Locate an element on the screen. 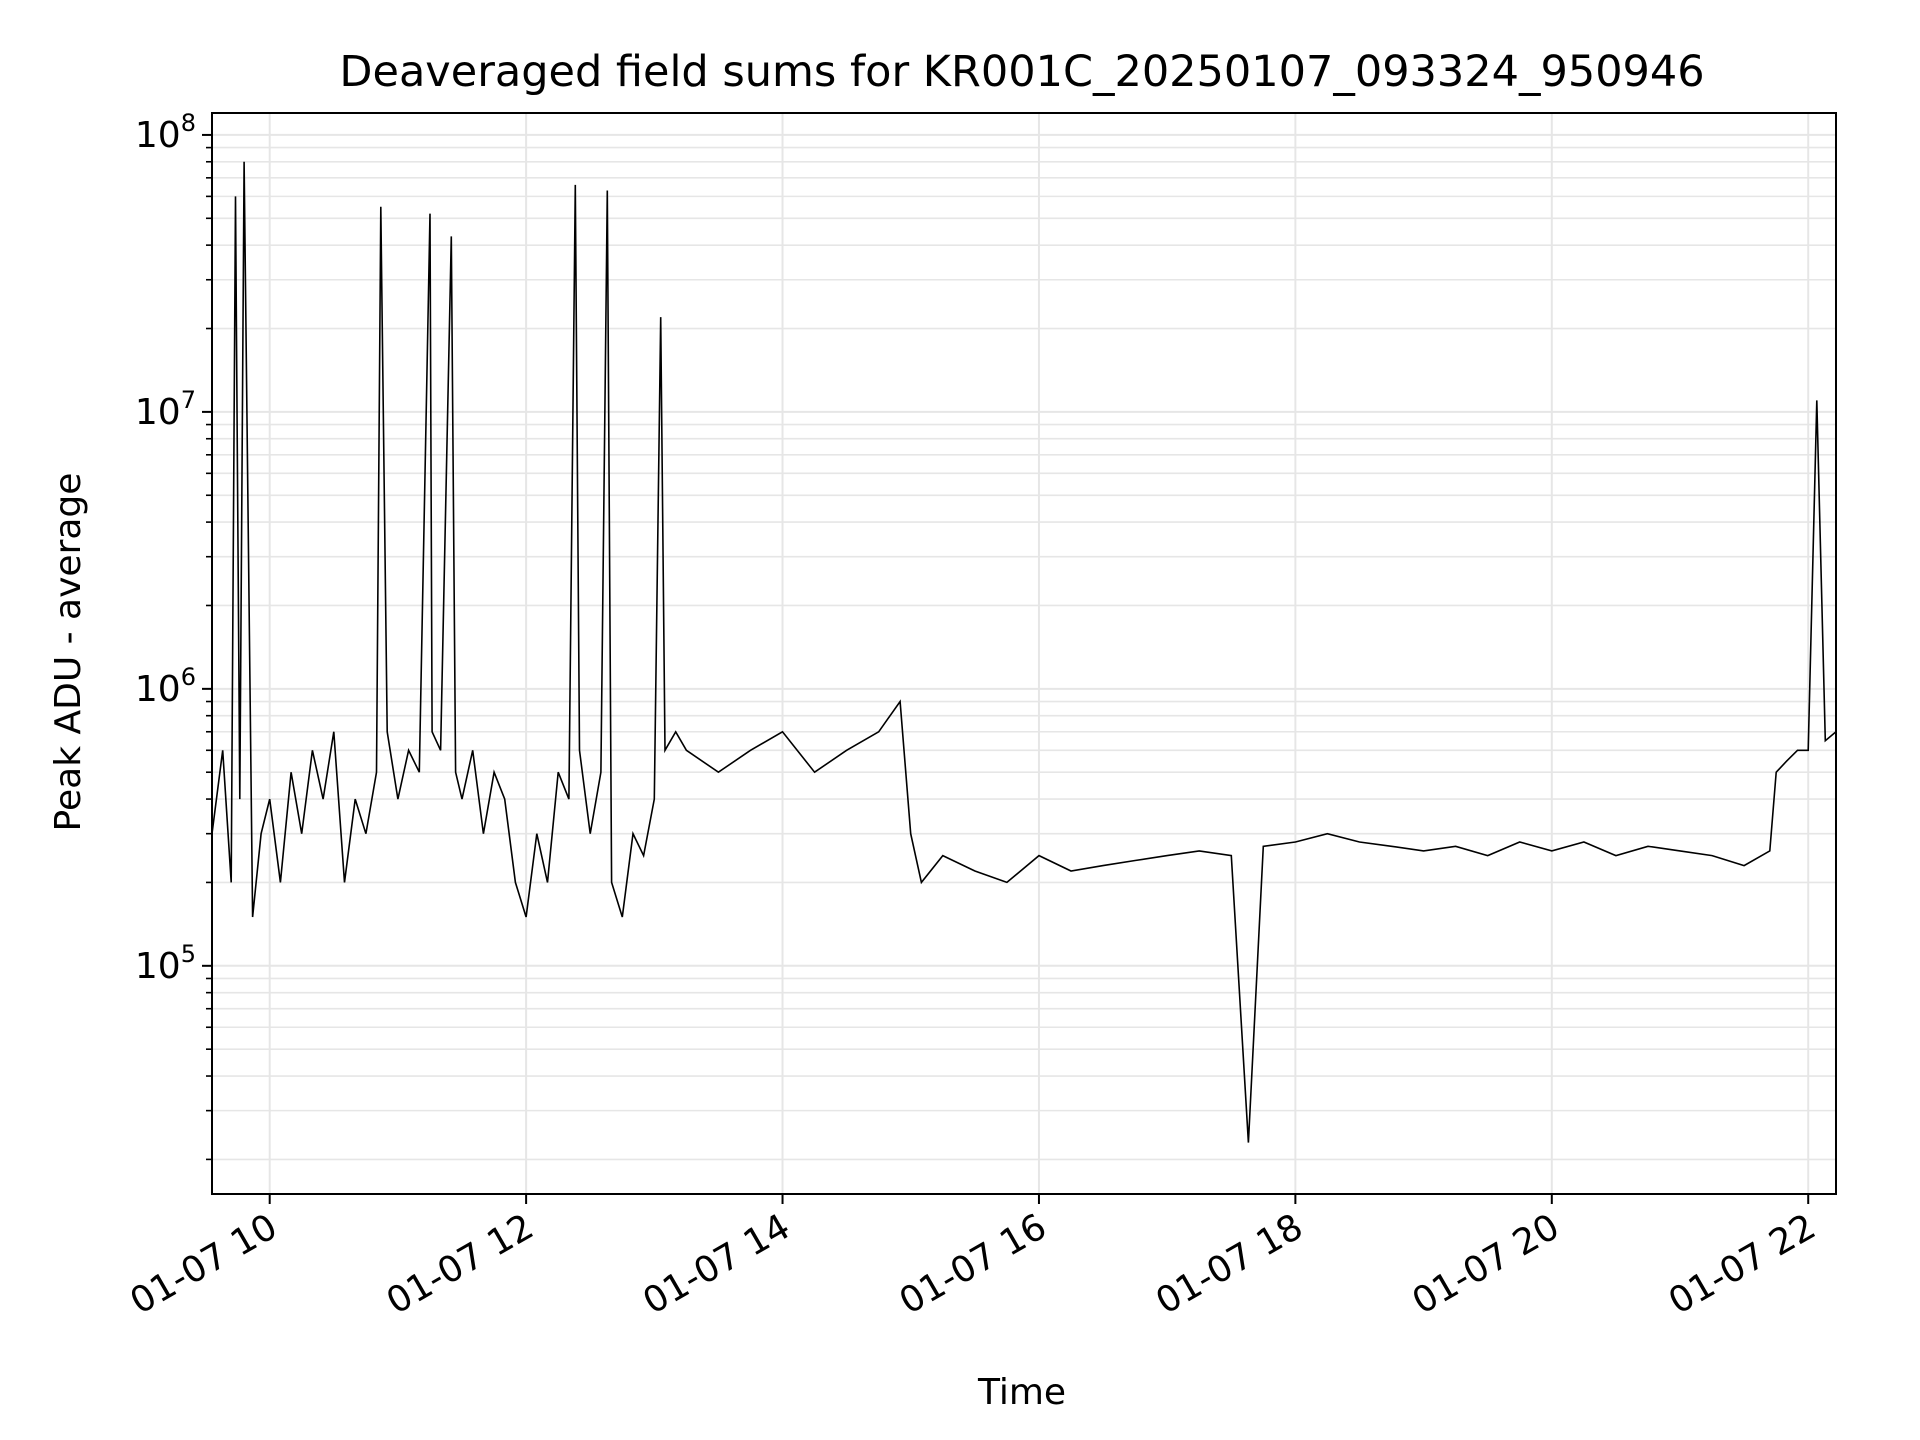 This screenshot has height=1440, width=1920. y-axis: 10⁵ 10⁶ 10⁷ 10⁸ is located at coordinates (173, 635).